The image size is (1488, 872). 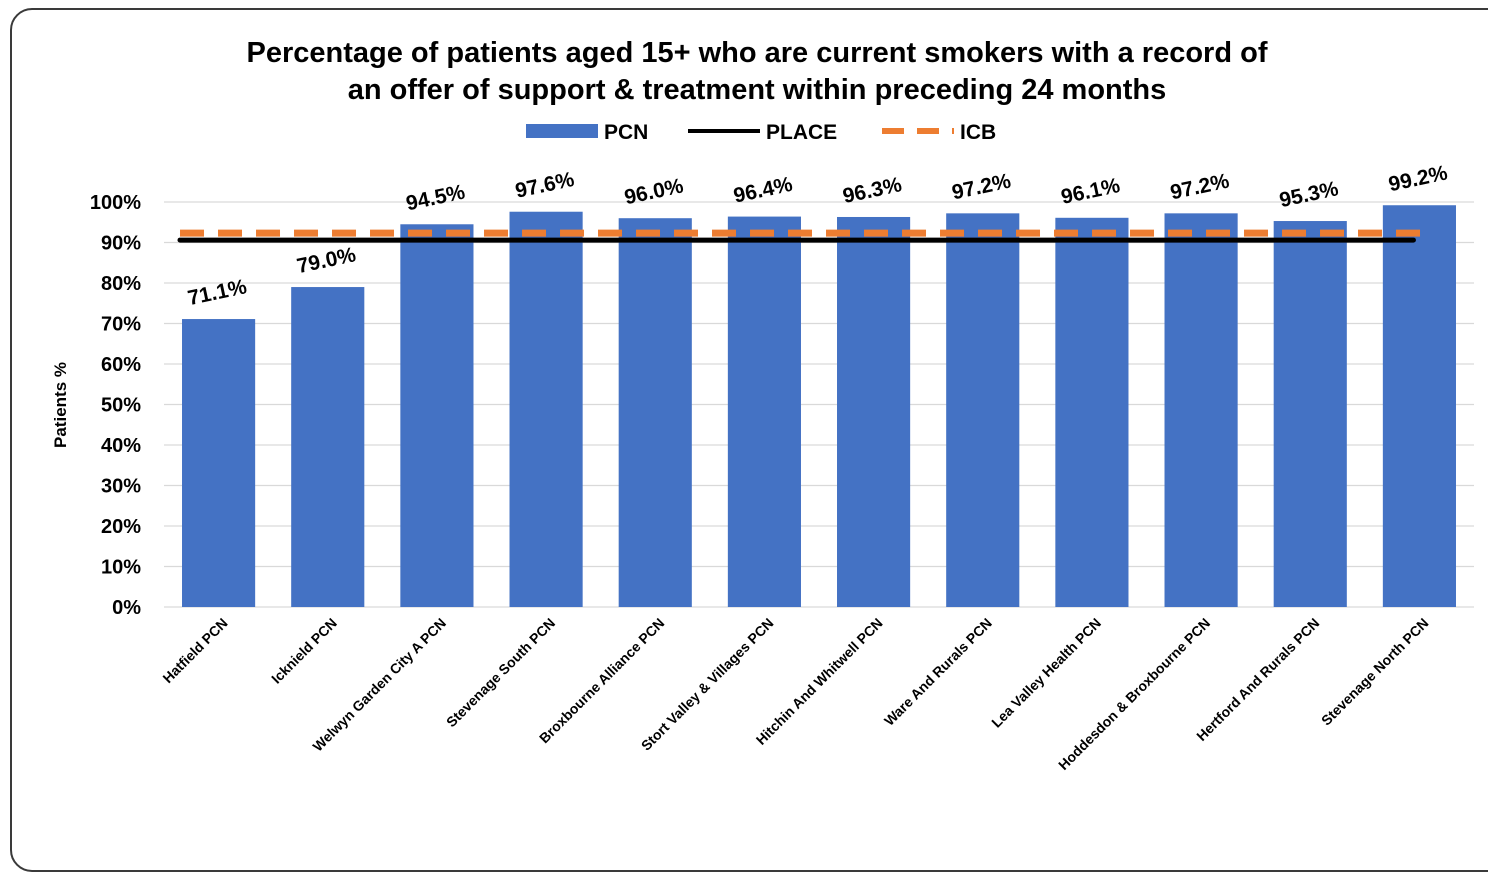 I want to click on legend-label-icb: ICB, so click(x=978, y=132).